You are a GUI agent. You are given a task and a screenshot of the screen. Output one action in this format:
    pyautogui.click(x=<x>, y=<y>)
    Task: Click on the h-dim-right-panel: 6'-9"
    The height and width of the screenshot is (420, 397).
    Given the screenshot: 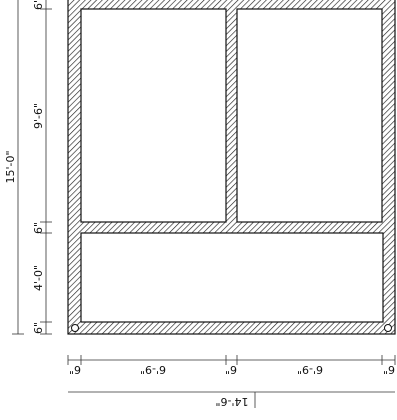 What is the action you would take?
    pyautogui.click(x=310, y=369)
    